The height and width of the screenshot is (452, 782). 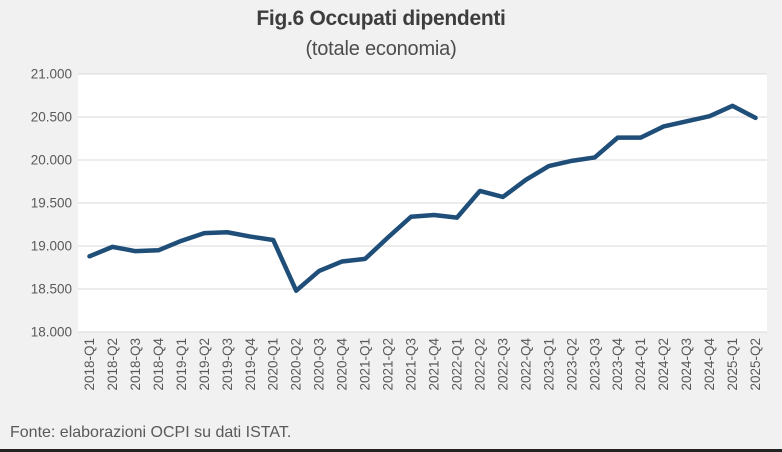 I want to click on x-tick-label: 2021-Q1, so click(x=365, y=364).